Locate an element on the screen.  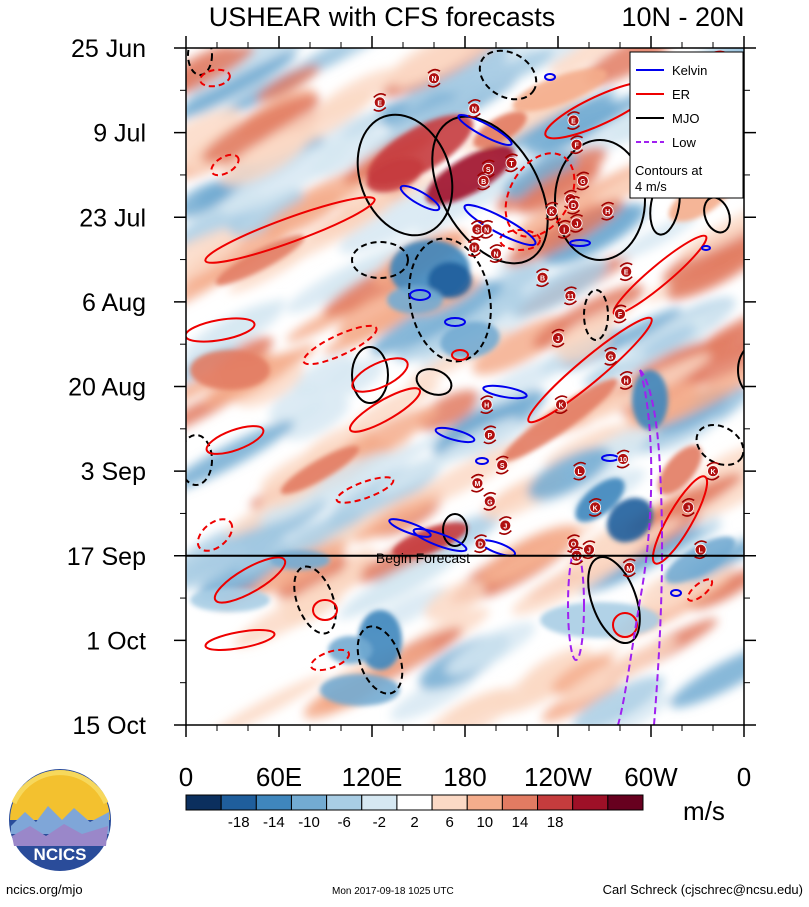
y-tick-label: 23 Jul is located at coordinates (112, 218).